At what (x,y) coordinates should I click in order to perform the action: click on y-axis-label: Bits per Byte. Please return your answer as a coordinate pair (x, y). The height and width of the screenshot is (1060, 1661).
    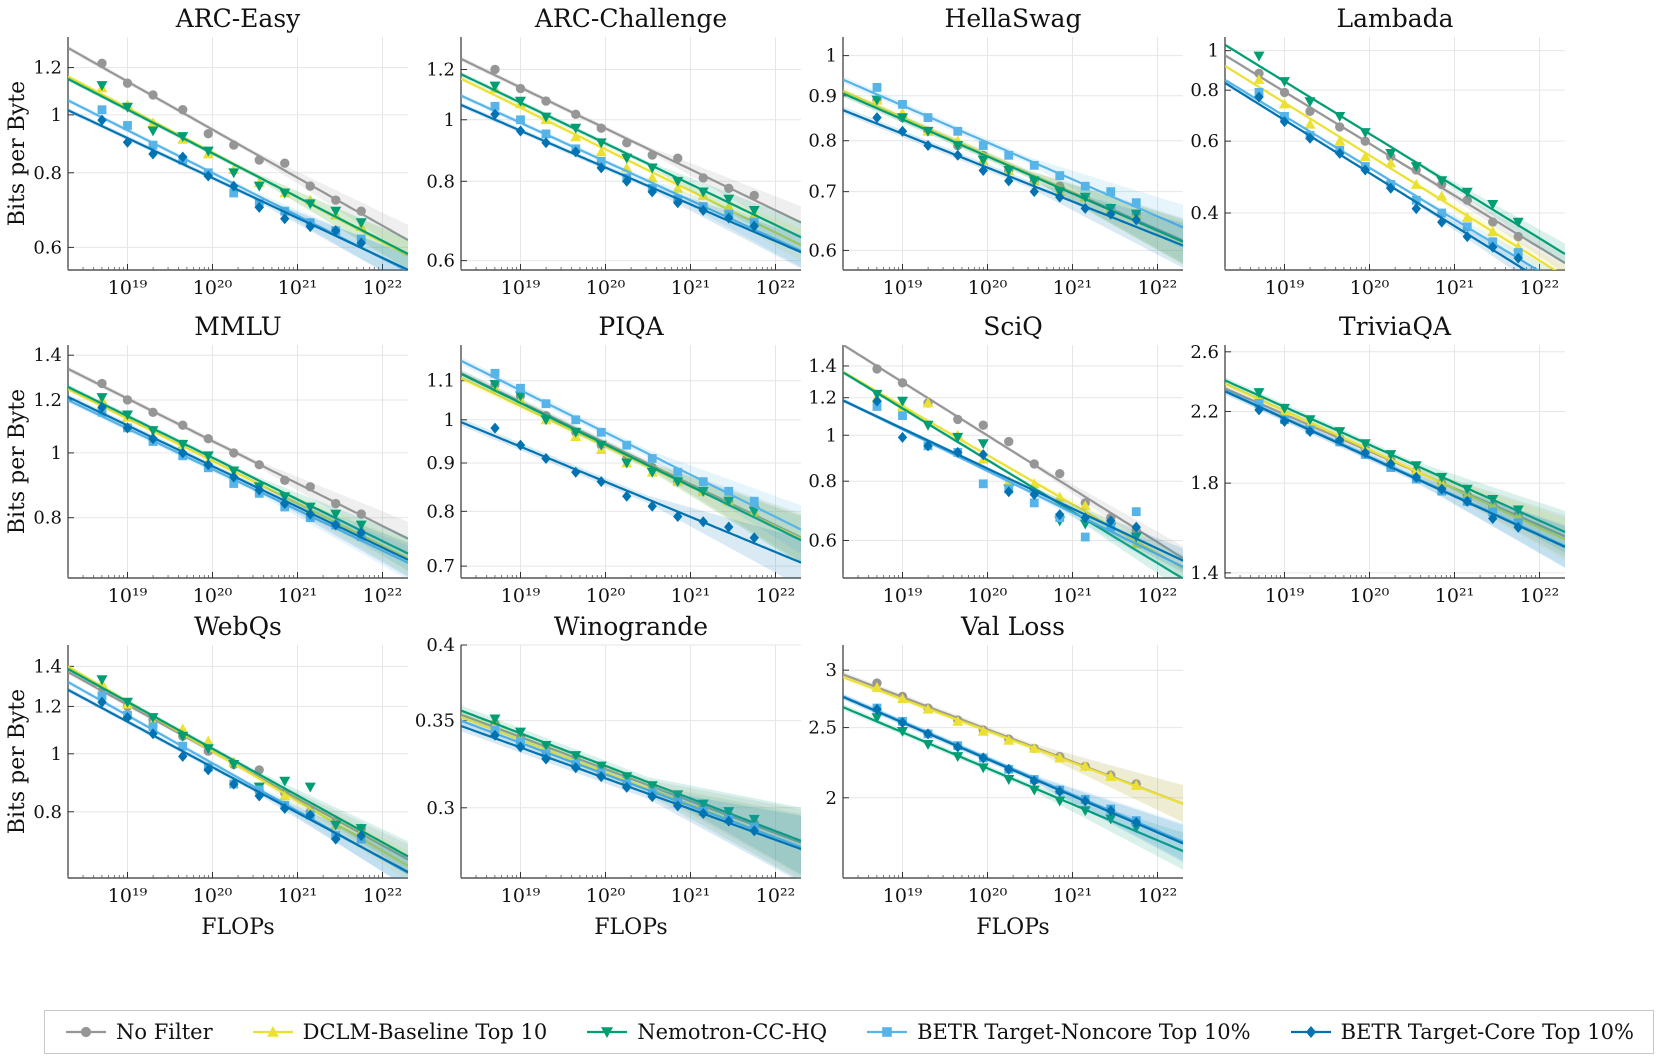
    Looking at the image, I should click on (17, 761).